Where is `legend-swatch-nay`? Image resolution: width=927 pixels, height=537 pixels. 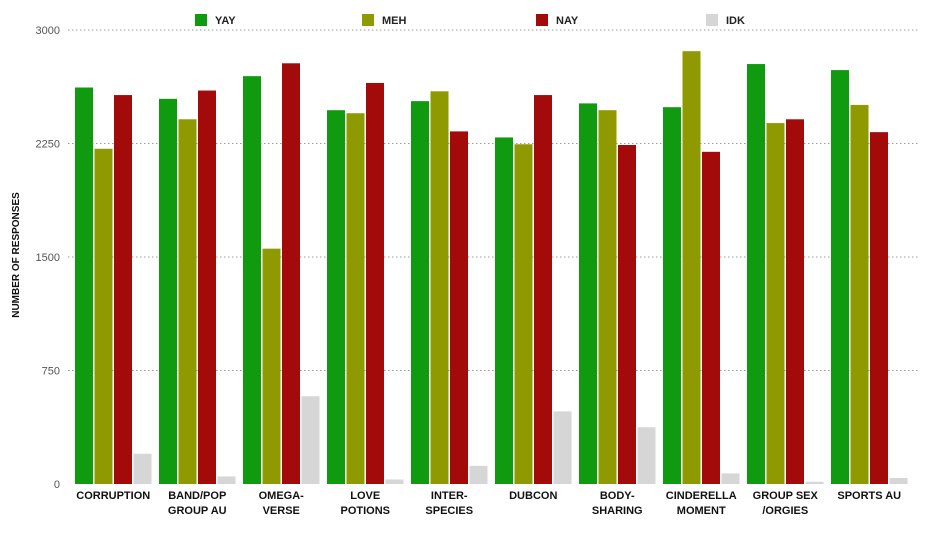 legend-swatch-nay is located at coordinates (542, 20).